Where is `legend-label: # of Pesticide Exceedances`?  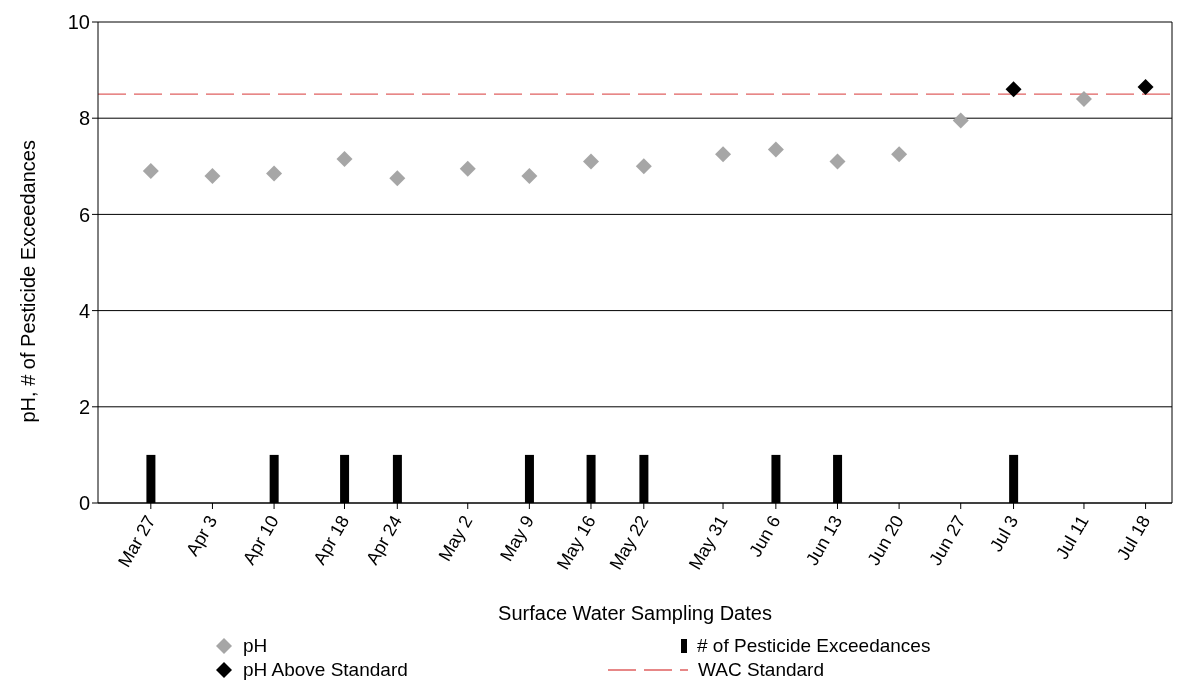 legend-label: # of Pesticide Exceedances is located at coordinates (814, 646).